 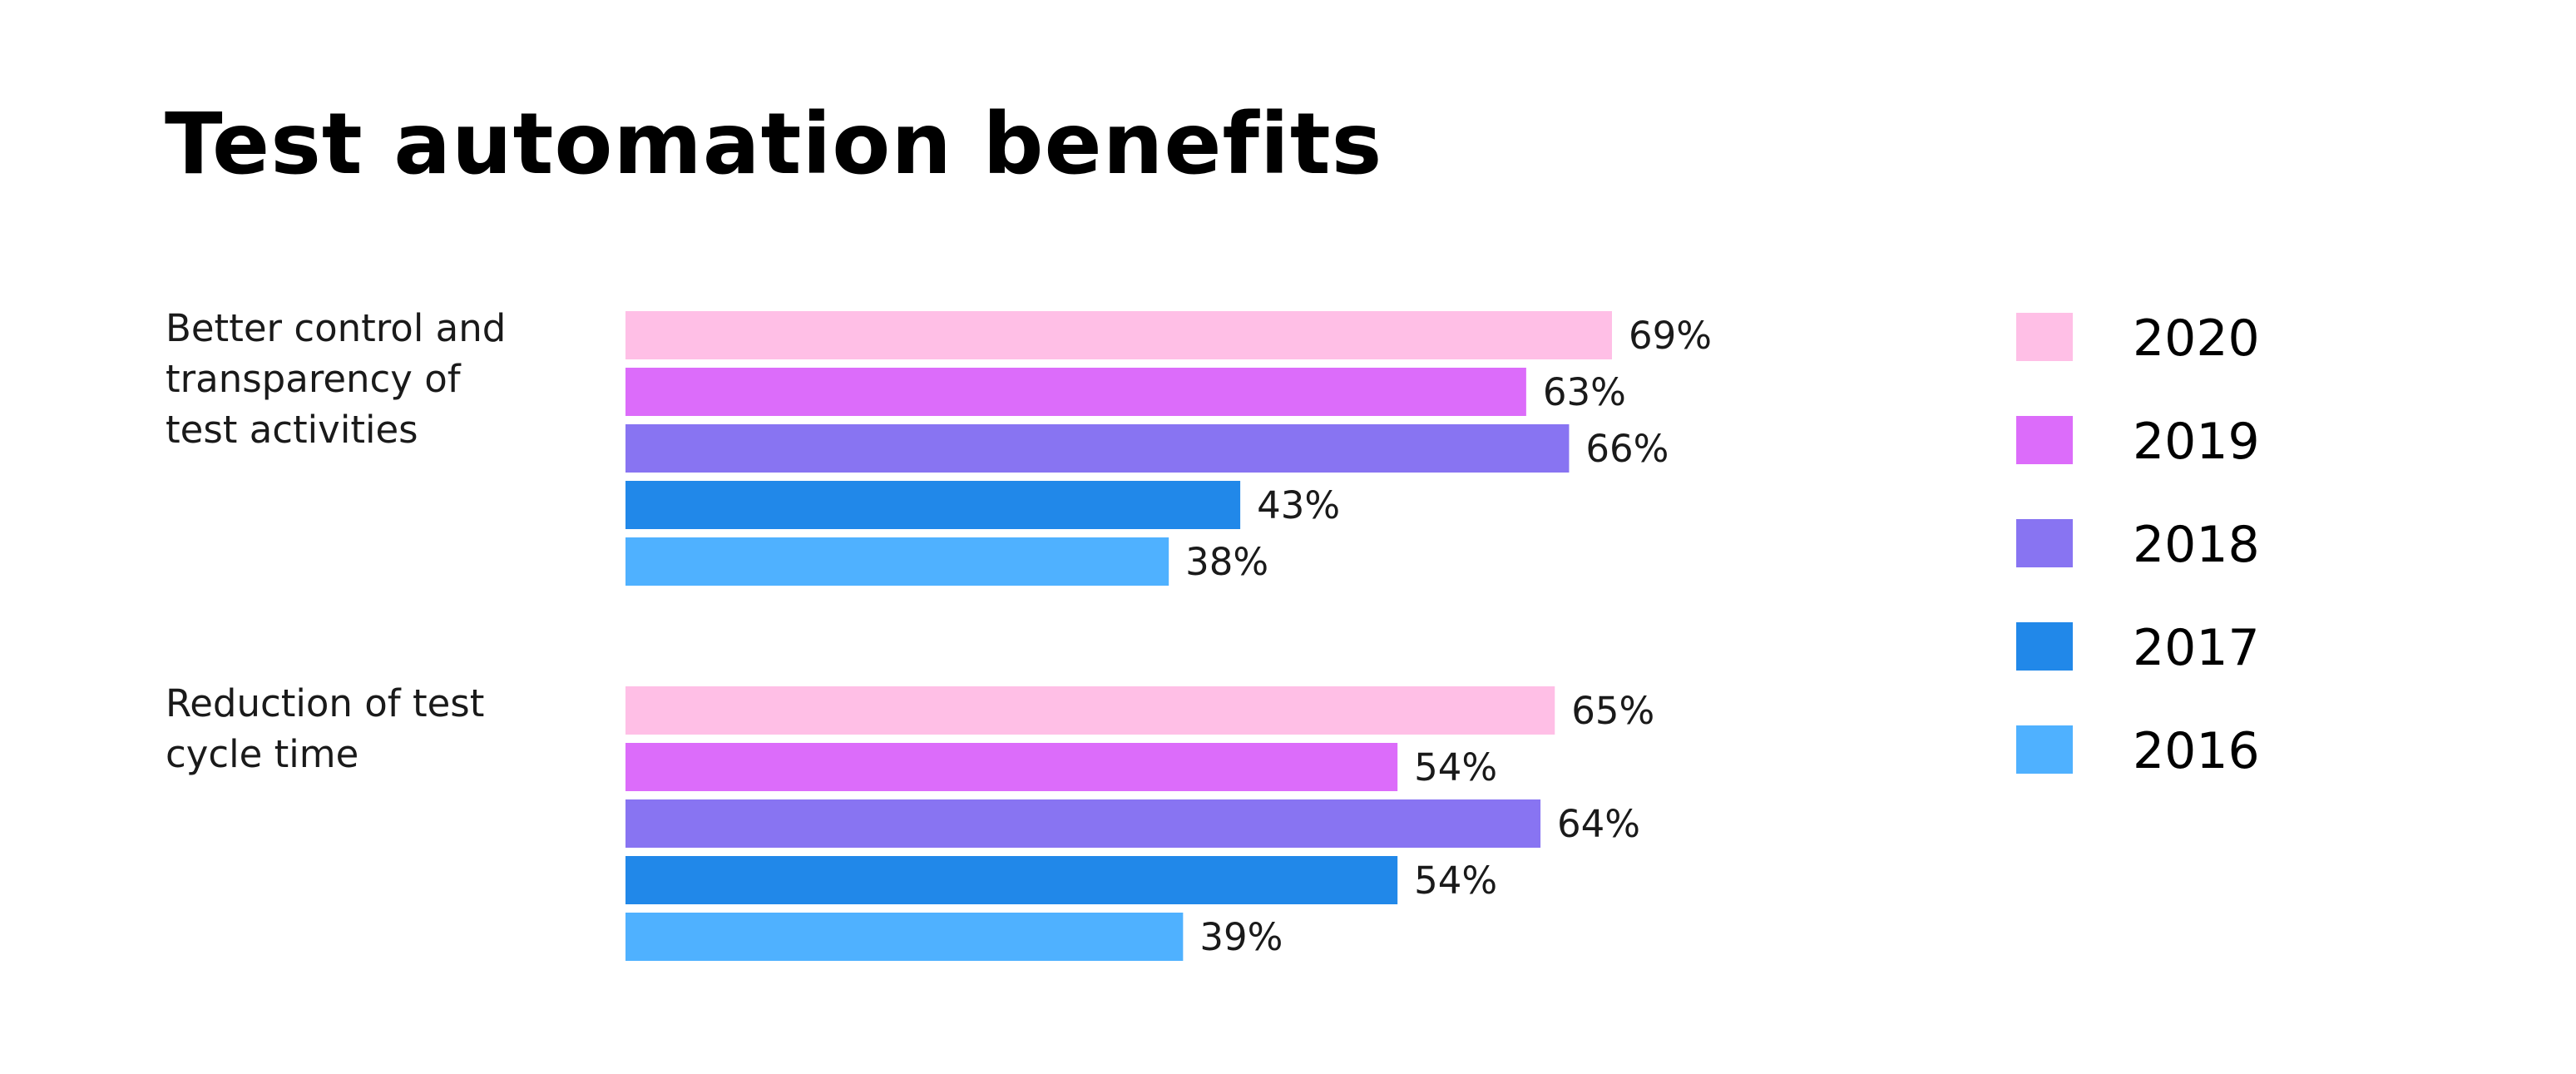 What do you see at coordinates (2196, 545) in the screenshot?
I see `legend-label: 2018` at bounding box center [2196, 545].